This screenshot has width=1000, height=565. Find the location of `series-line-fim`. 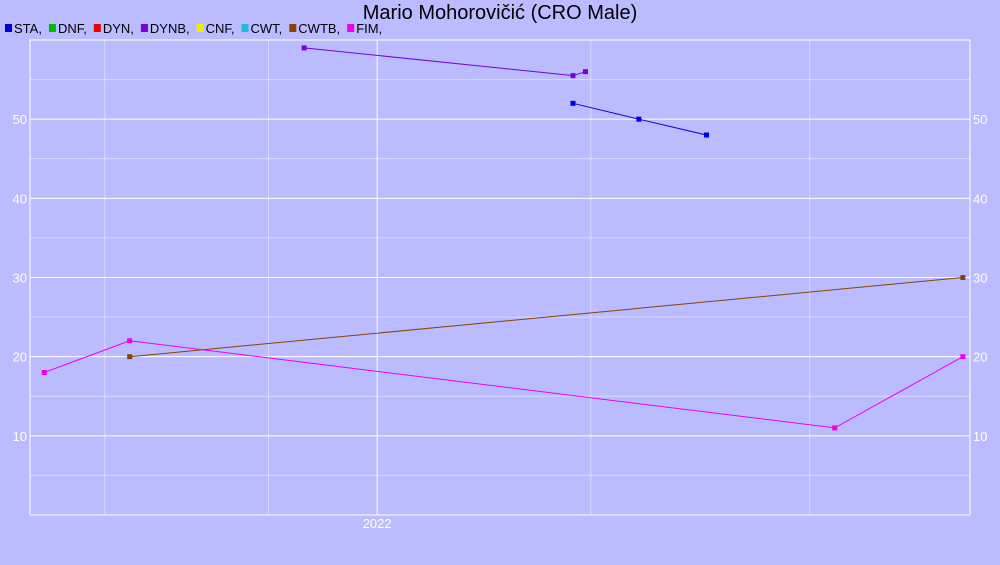

series-line-fim is located at coordinates (504, 384).